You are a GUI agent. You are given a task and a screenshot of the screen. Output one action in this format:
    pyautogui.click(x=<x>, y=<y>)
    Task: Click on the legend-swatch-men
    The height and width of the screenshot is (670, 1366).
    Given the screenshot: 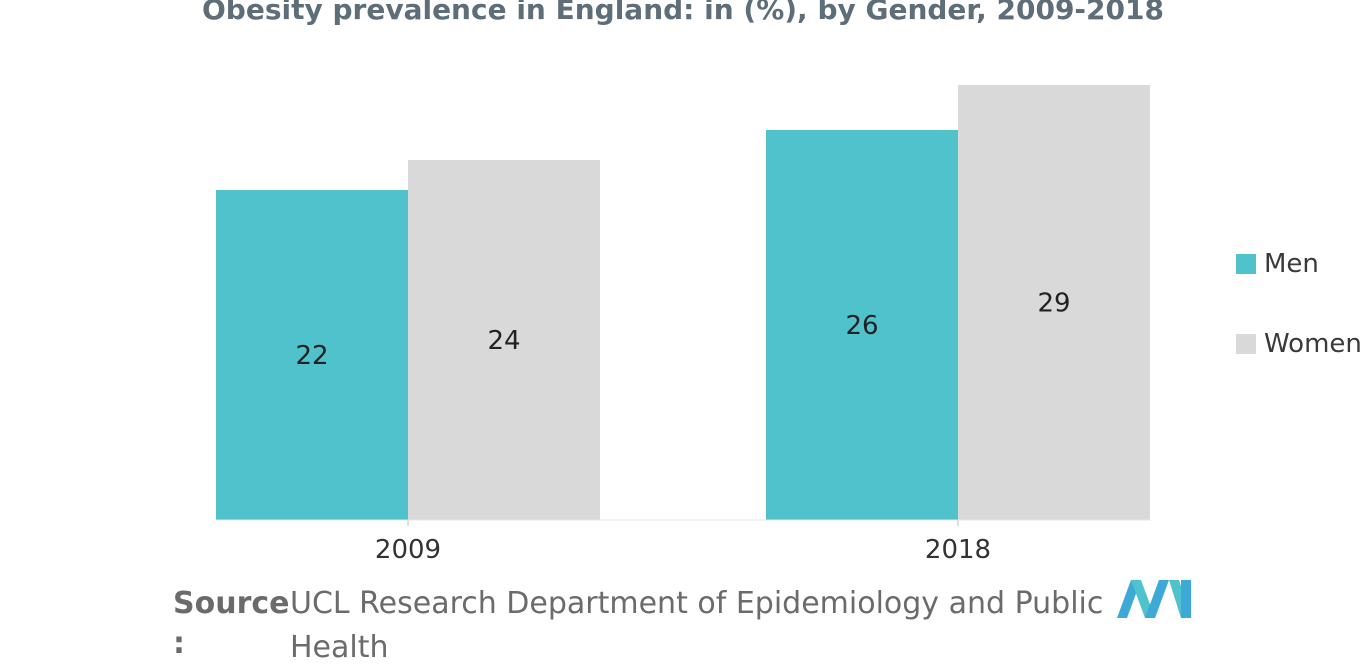 What is the action you would take?
    pyautogui.click(x=1246, y=264)
    